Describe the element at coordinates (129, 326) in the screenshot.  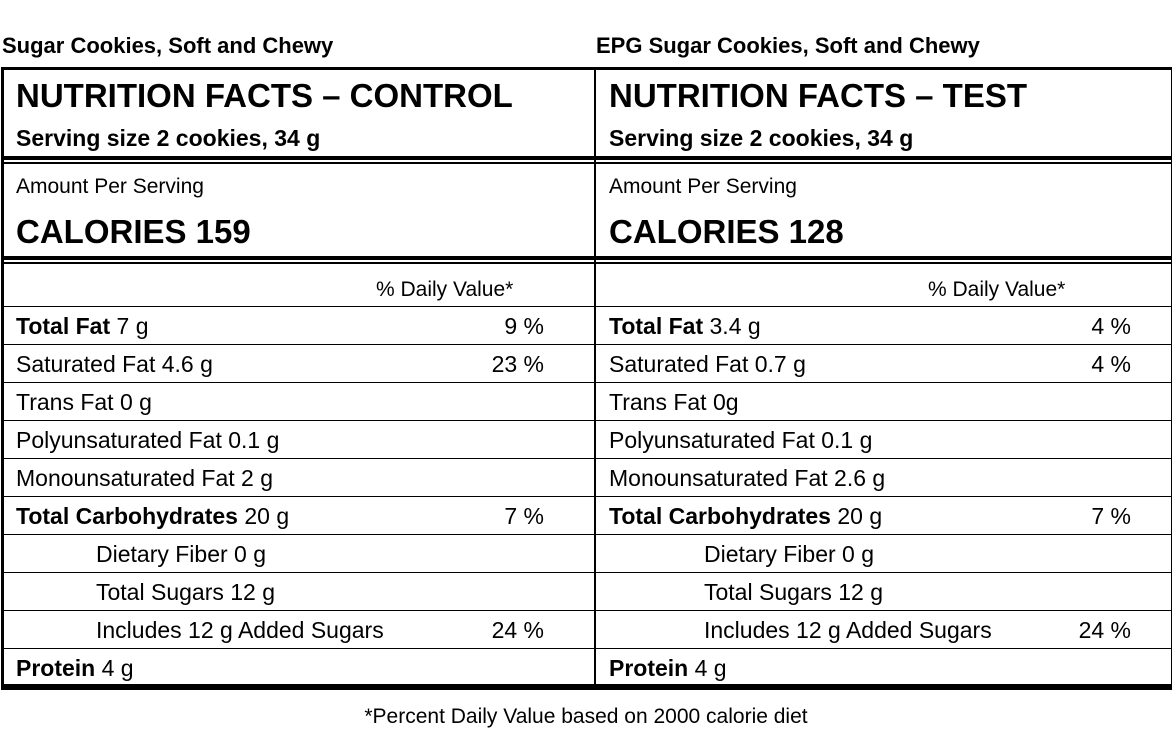
I see `nutrient-amount: 7 g` at that location.